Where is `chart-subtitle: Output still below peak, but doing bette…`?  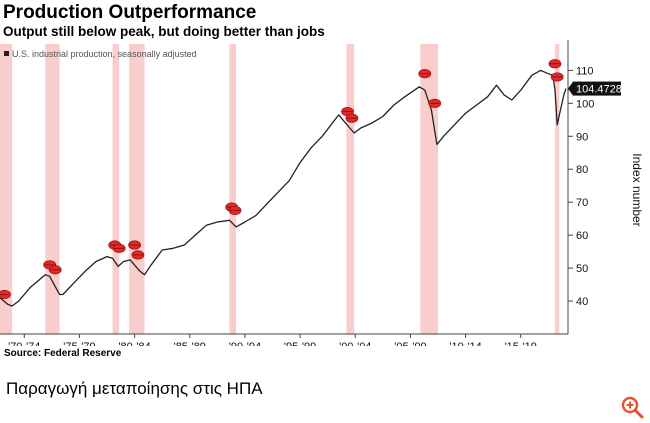
chart-subtitle: Output still below peak, but doing bette… is located at coordinates (164, 31).